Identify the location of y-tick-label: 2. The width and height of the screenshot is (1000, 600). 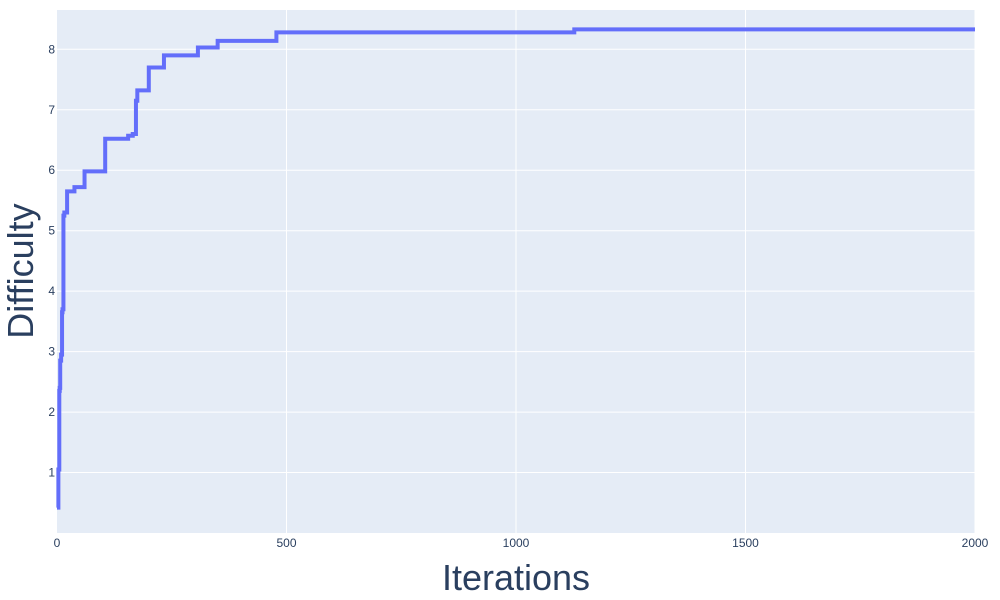
(51, 412).